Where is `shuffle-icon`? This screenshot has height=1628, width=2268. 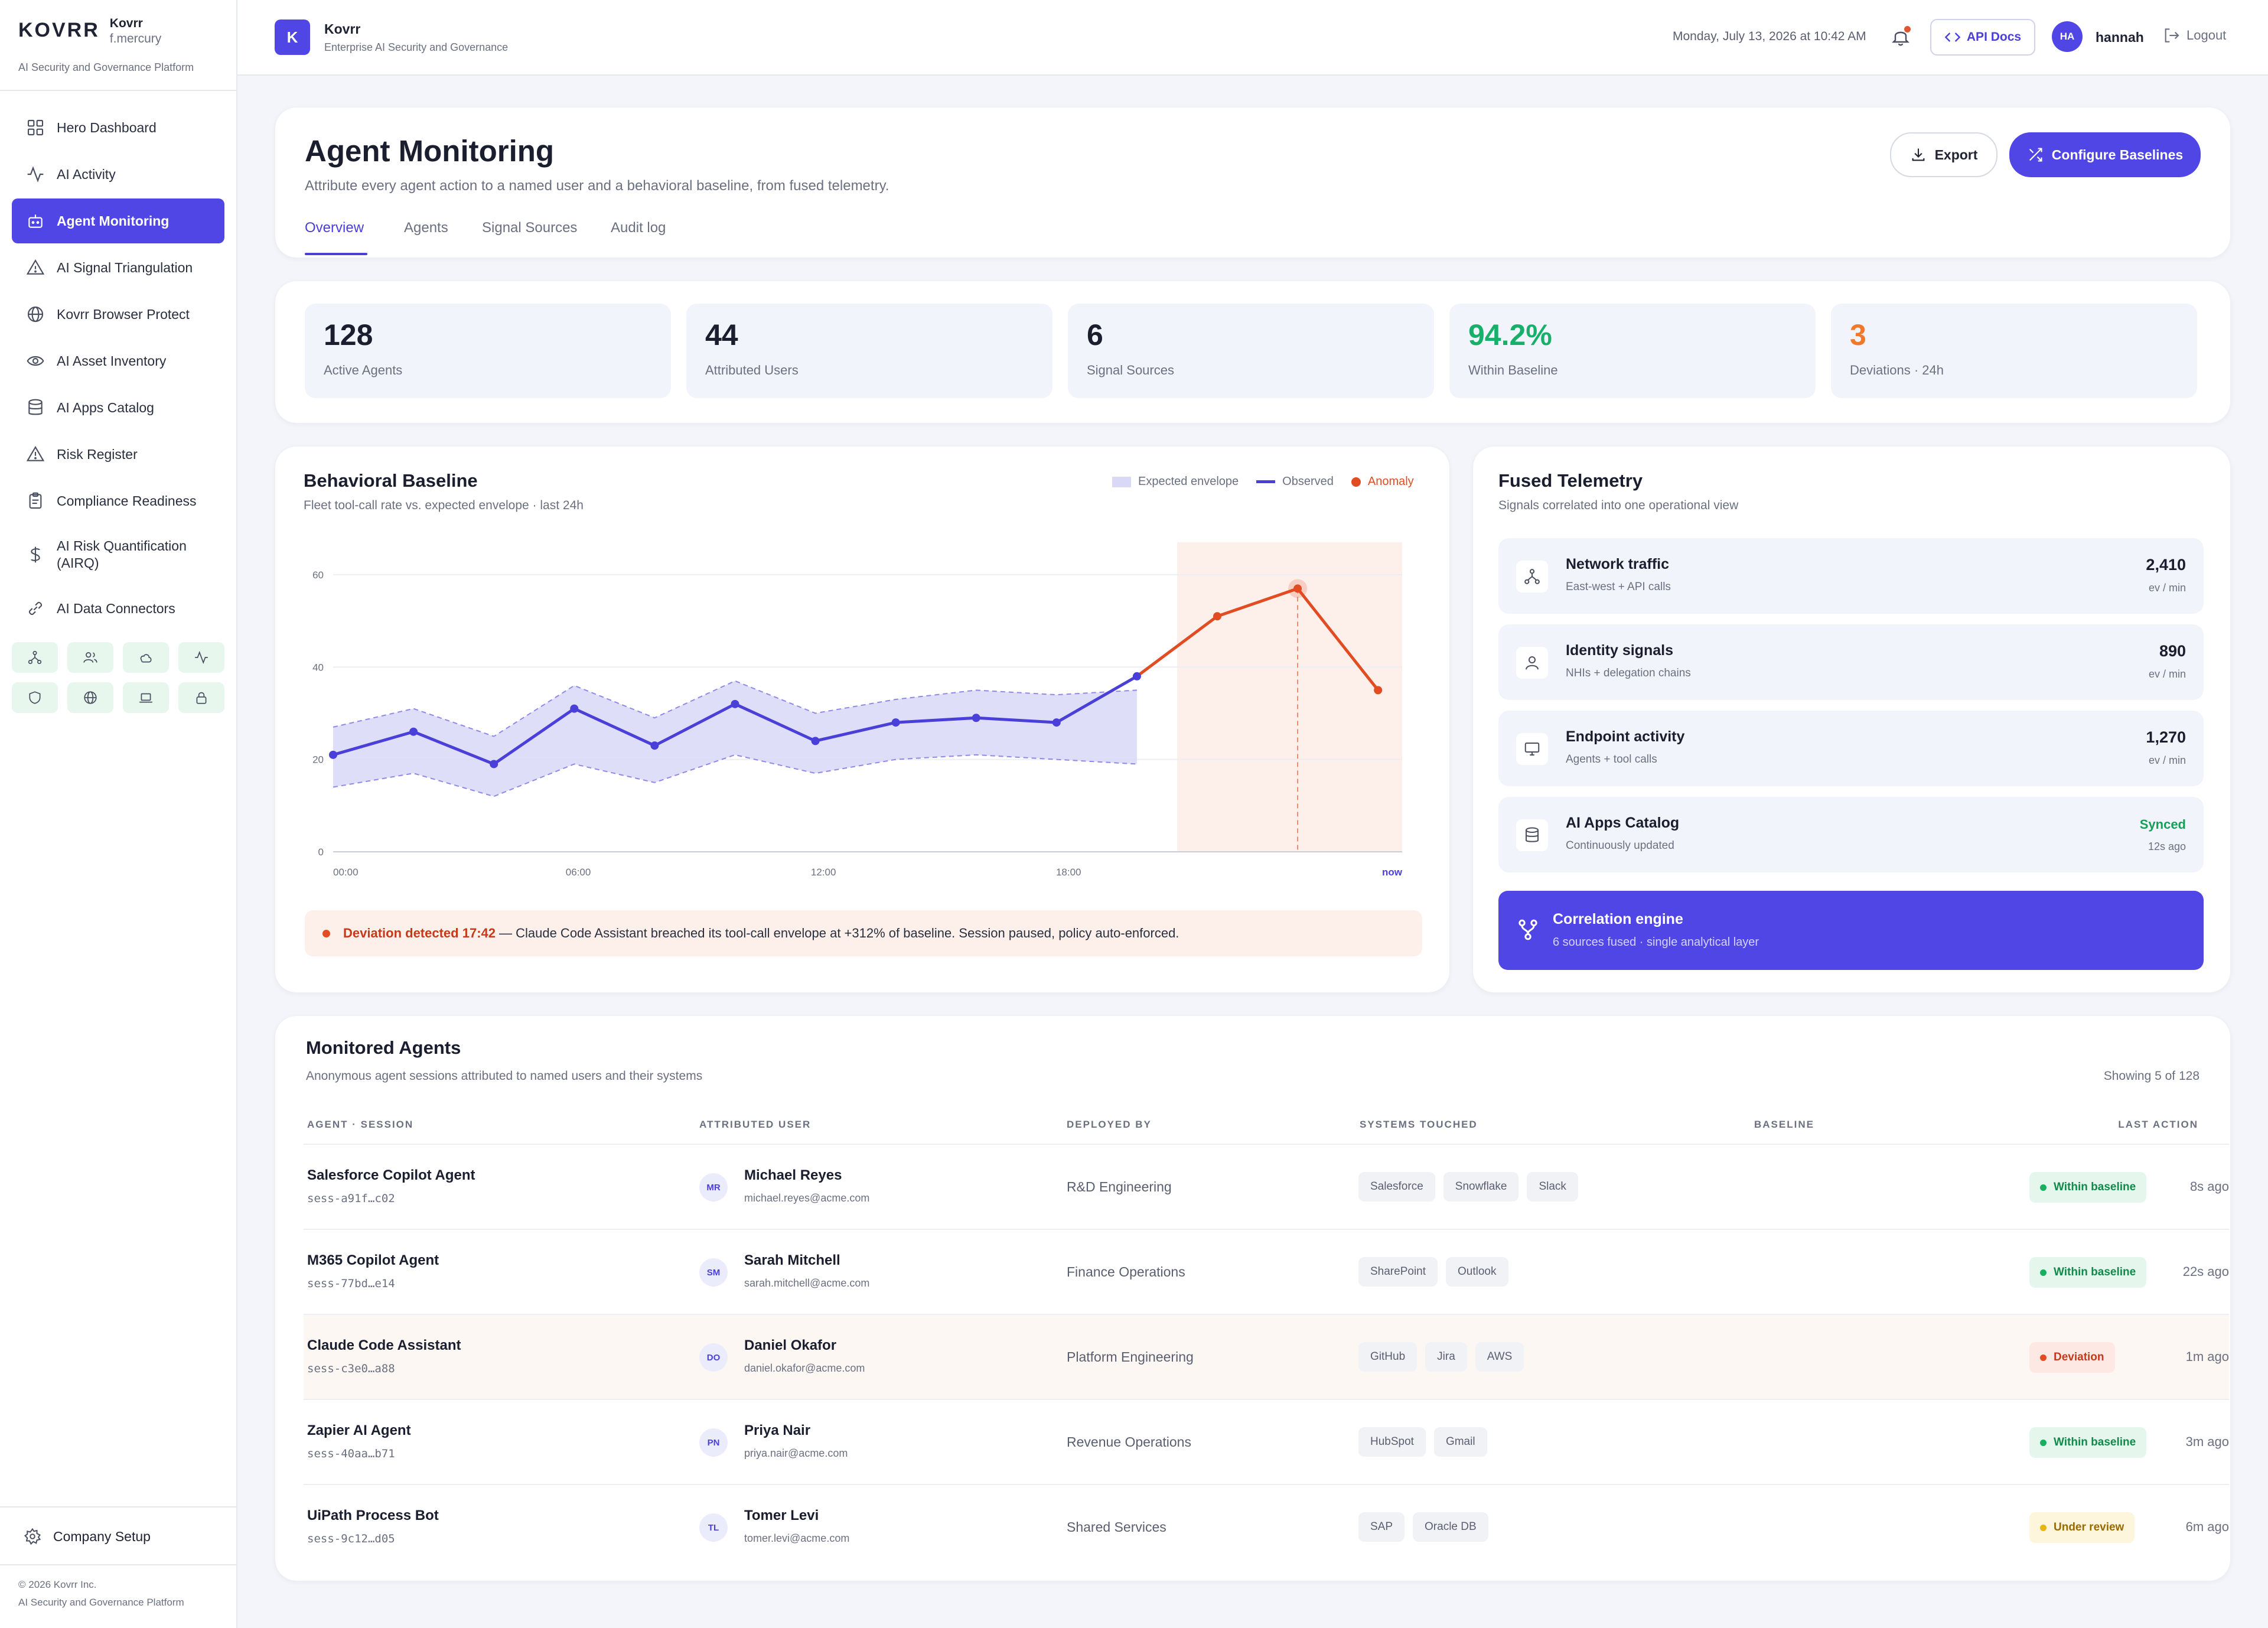
shuffle-icon is located at coordinates (2035, 155).